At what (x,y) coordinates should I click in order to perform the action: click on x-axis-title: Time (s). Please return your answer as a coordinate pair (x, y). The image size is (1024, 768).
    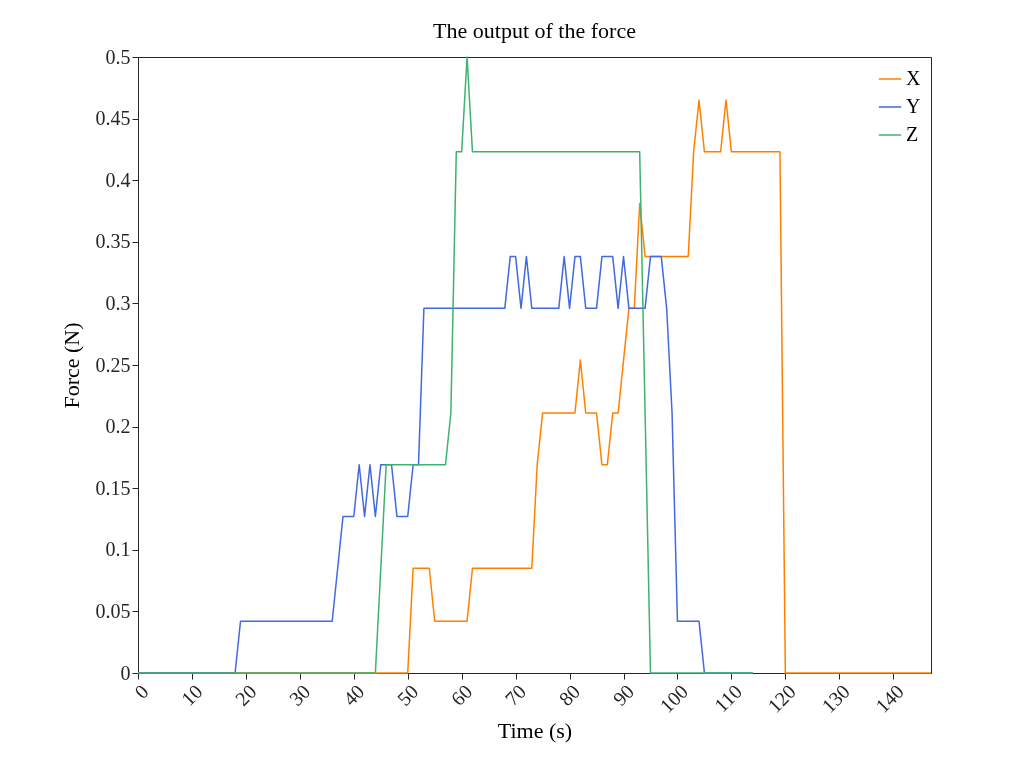
    Looking at the image, I should click on (535, 730).